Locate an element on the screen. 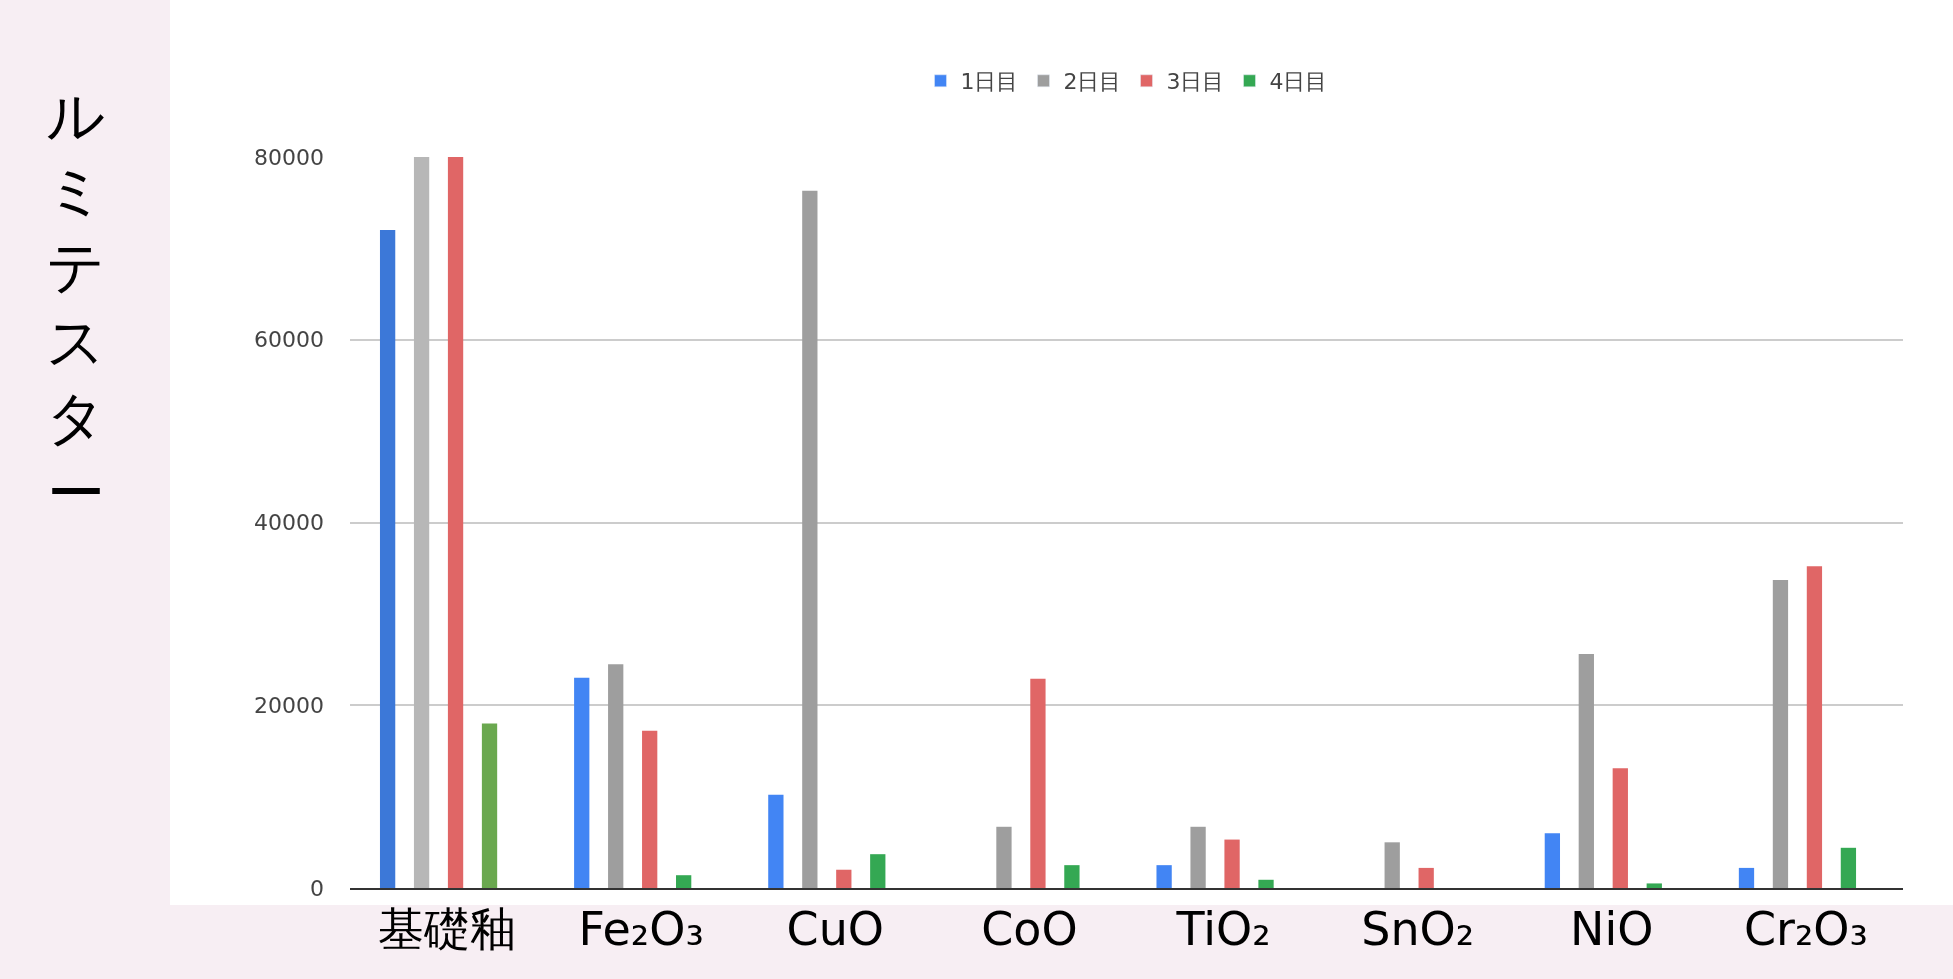  x-tick-label: CoO is located at coordinates (1029, 929).